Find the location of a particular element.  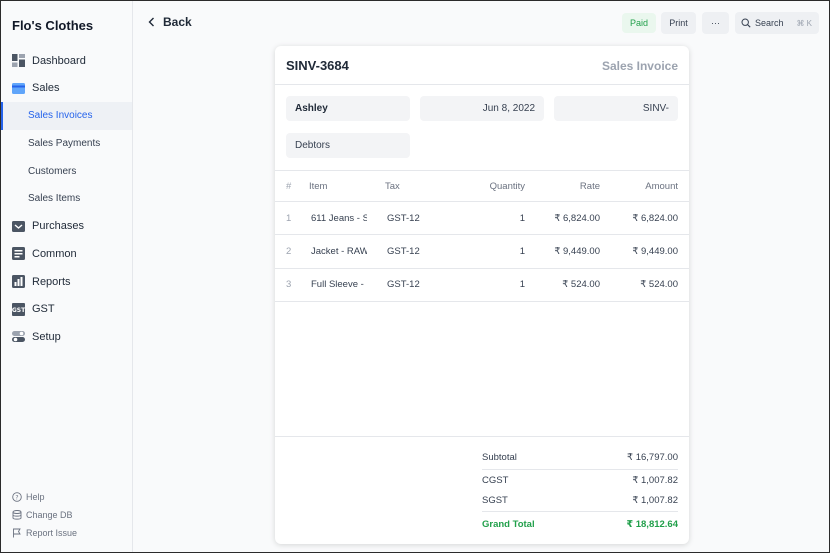

table-header: # Item Tax Quantity Rate Amount is located at coordinates (482, 186).